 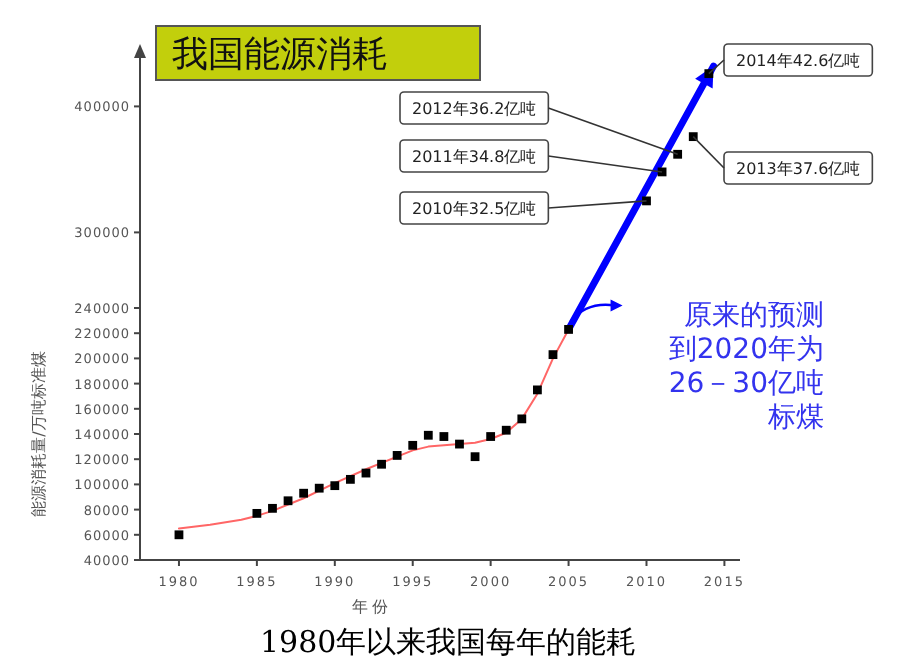 I want to click on annotation: 2010年32.5亿吨, so click(x=474, y=209).